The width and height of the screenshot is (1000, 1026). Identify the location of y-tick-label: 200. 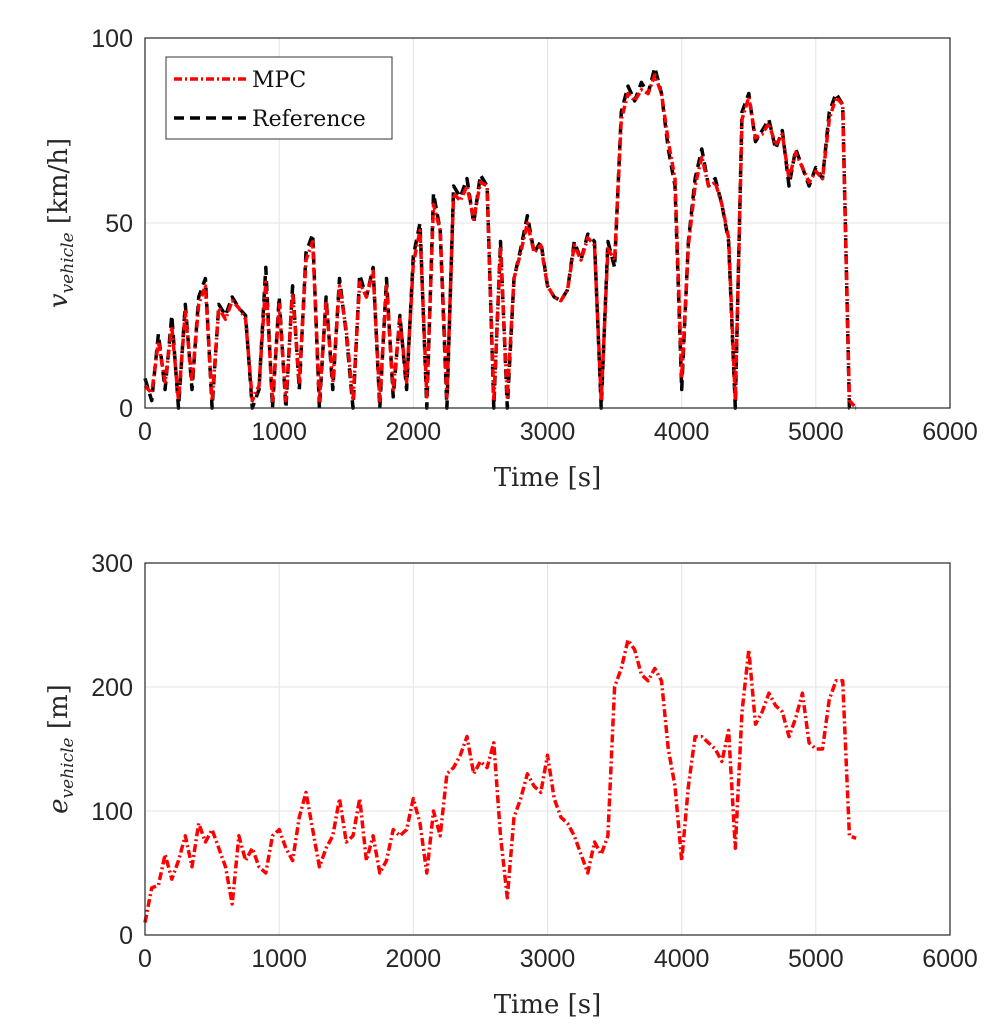
(112, 688).